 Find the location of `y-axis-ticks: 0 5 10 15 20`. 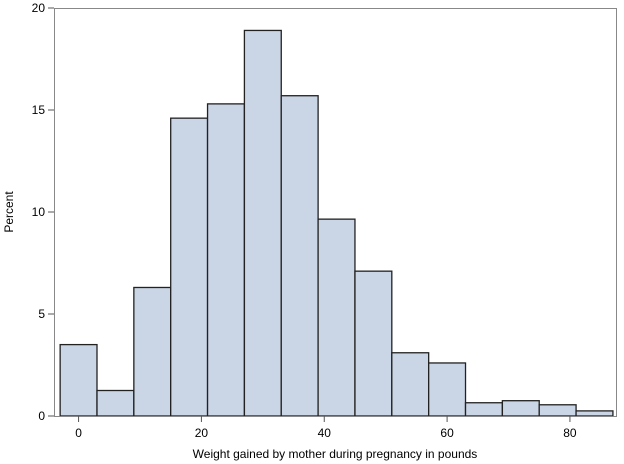

y-axis-ticks: 0 5 10 15 20 is located at coordinates (43, 212).